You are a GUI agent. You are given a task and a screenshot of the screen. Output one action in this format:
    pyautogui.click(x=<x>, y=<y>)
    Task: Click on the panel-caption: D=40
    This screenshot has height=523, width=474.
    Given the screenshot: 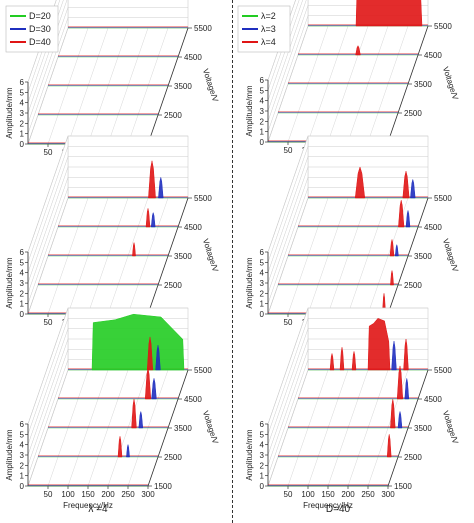 What is the action you would take?
    pyautogui.click(x=338, y=509)
    